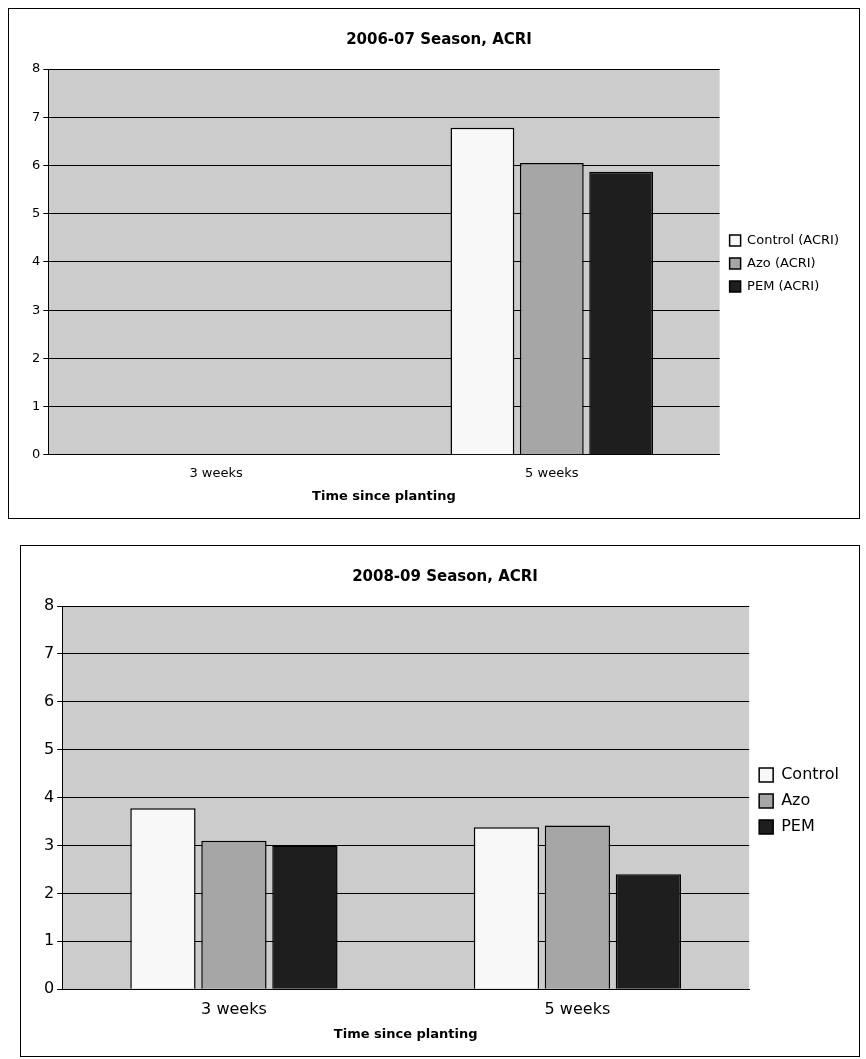 The image size is (866, 1059). What do you see at coordinates (798, 826) in the screenshot?
I see `legend-label: PEM` at bounding box center [798, 826].